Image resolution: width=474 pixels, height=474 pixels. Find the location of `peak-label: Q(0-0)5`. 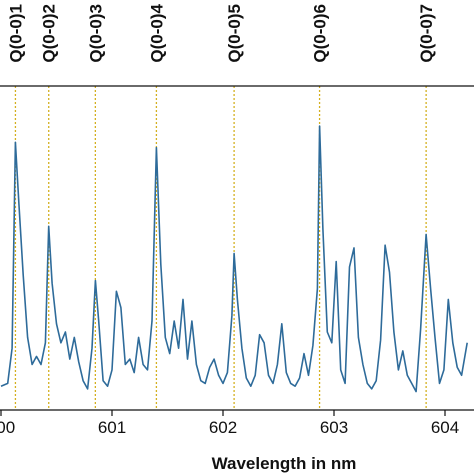

peak-label: Q(0-0)5 is located at coordinates (234, 33).